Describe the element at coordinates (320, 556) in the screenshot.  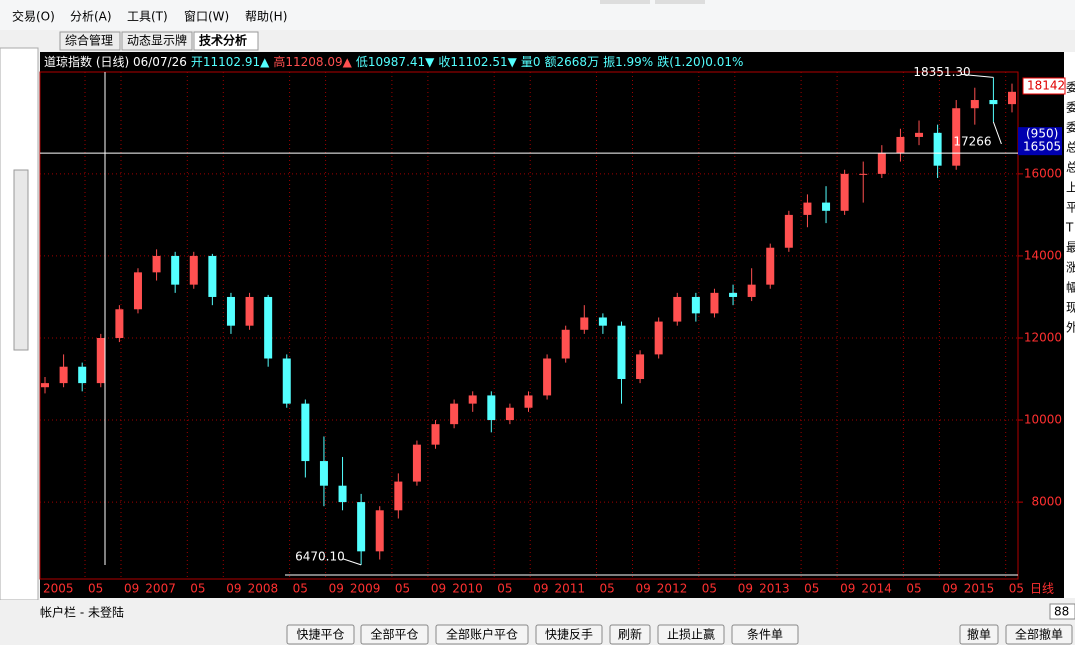
I see `annotation: 6470.10` at that location.